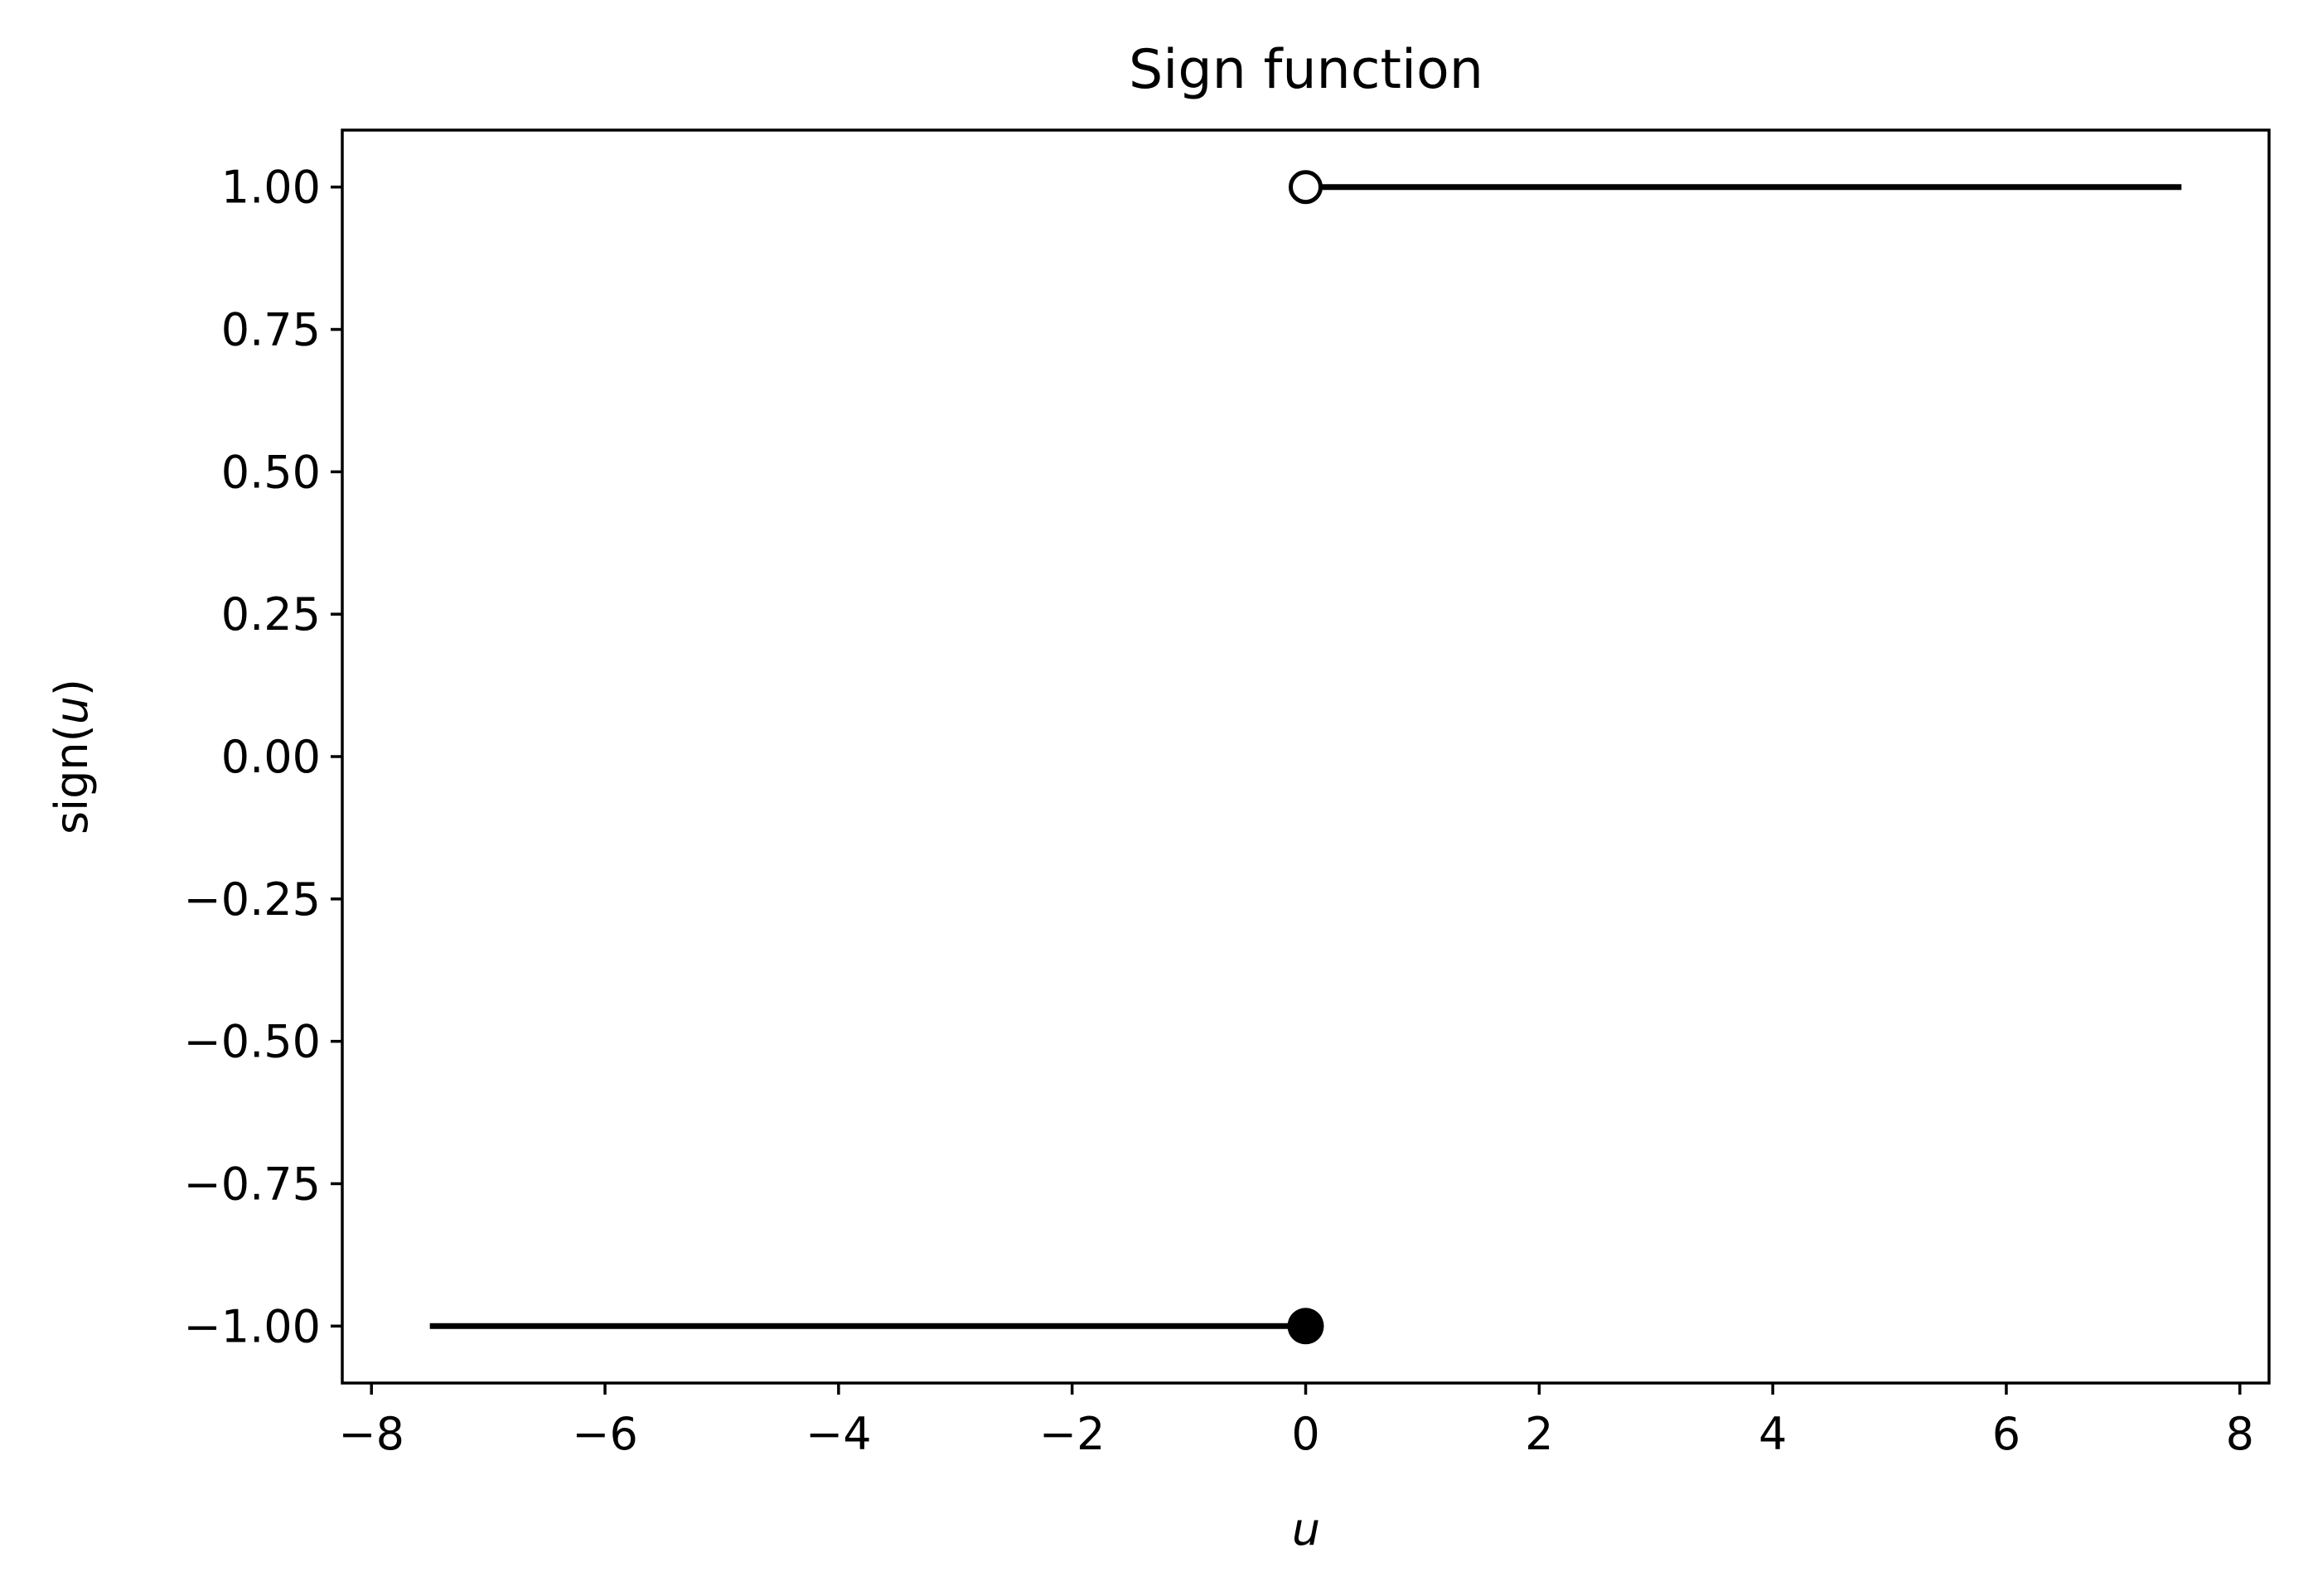 This screenshot has height=1596, width=2308. What do you see at coordinates (1072, 1434) in the screenshot?
I see `x-tick-label: −2` at bounding box center [1072, 1434].